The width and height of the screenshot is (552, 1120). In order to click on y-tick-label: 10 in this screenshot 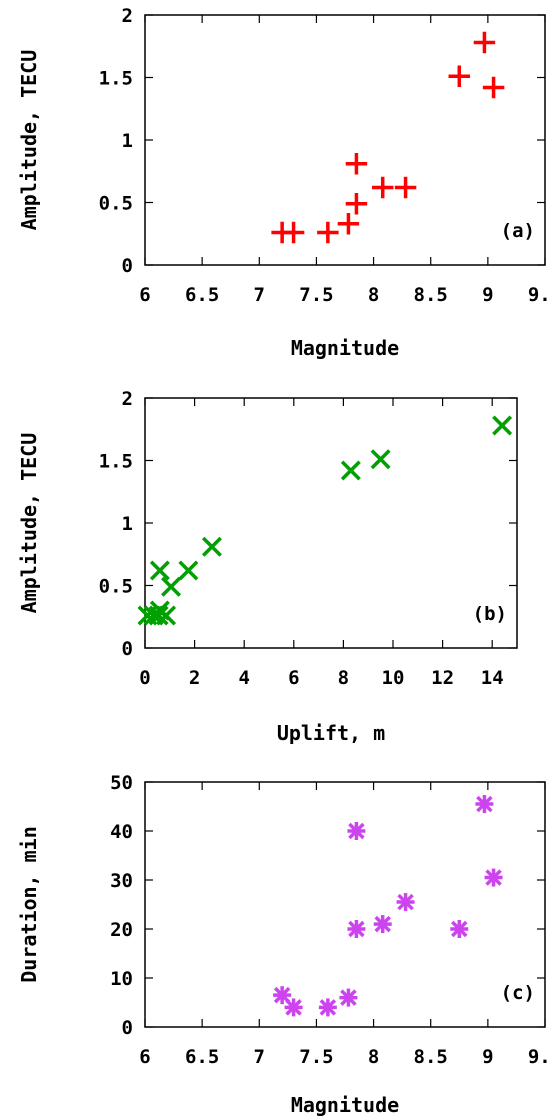, I will do `click(121, 979)`.